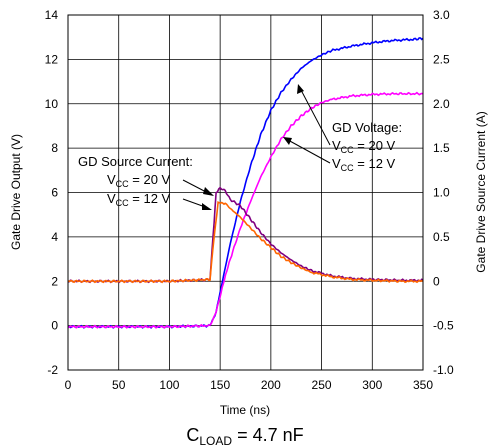  What do you see at coordinates (443, 326) in the screenshot?
I see `y-right-tick-label: -0.5` at bounding box center [443, 326].